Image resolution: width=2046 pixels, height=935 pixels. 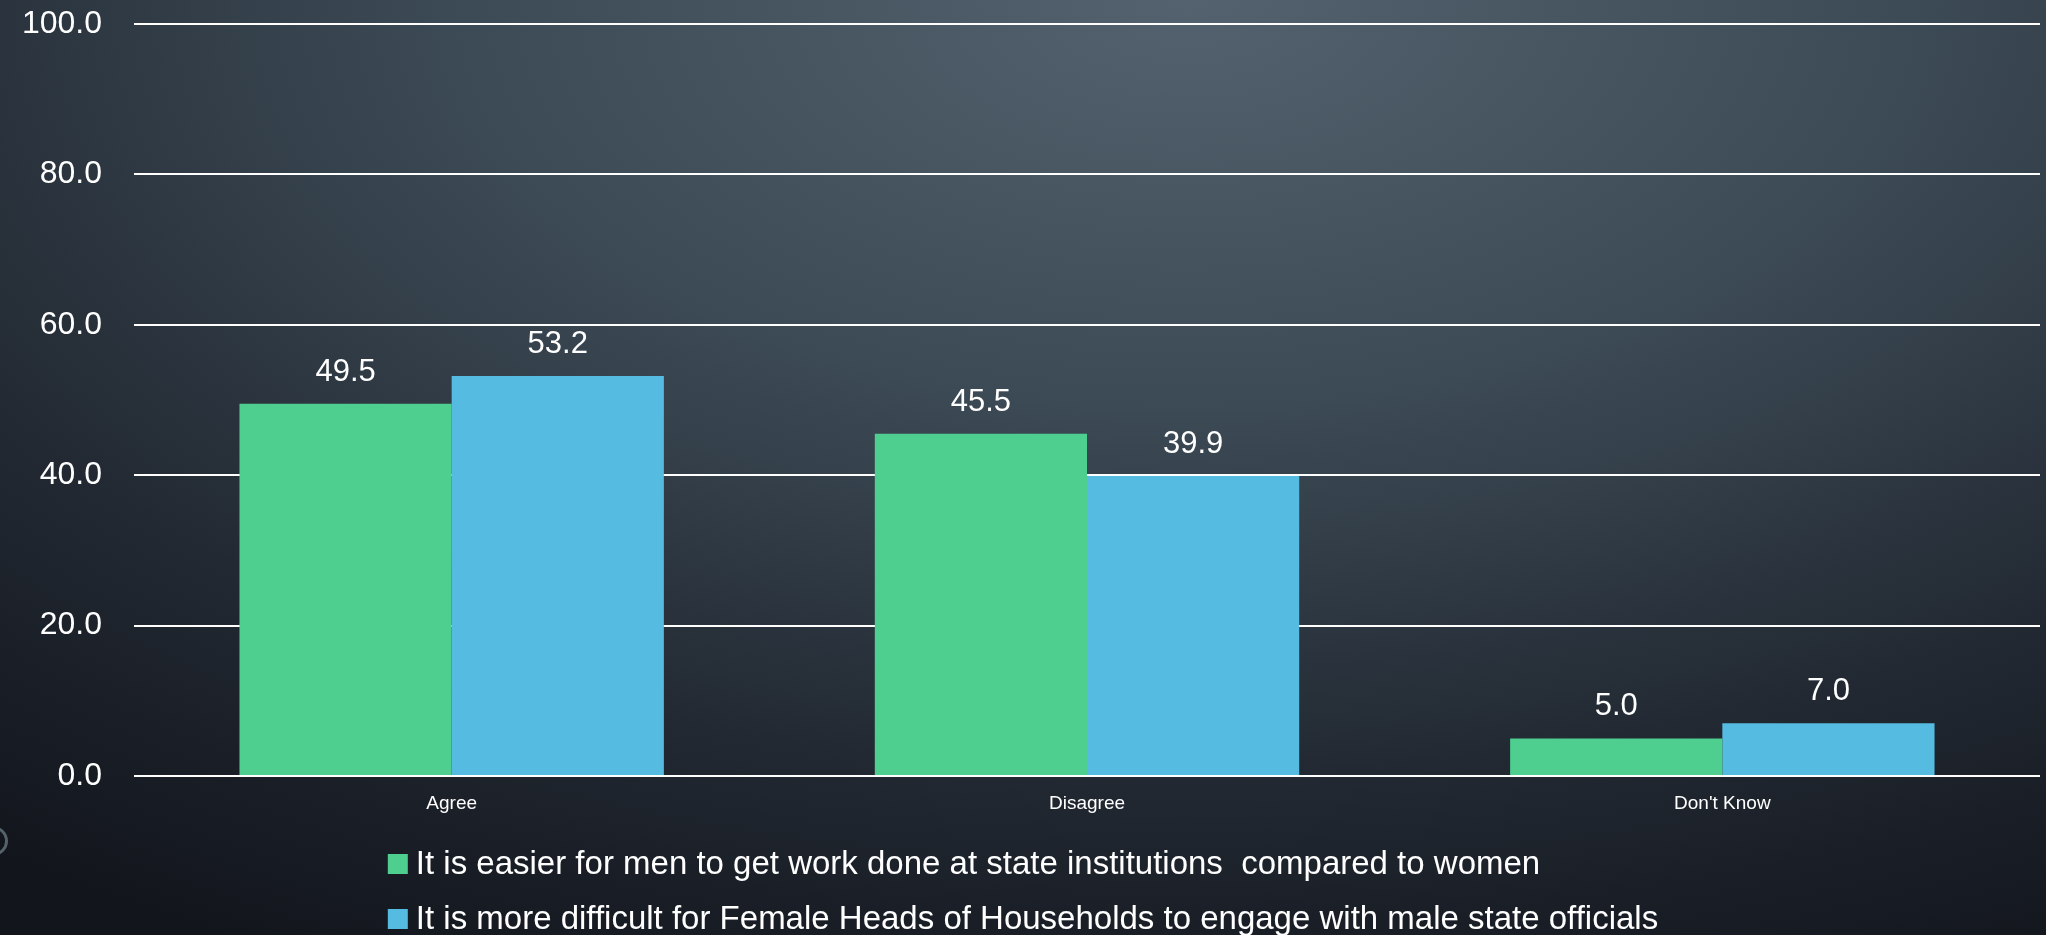 I want to click on y-tick-label: 80.0, so click(x=70, y=172).